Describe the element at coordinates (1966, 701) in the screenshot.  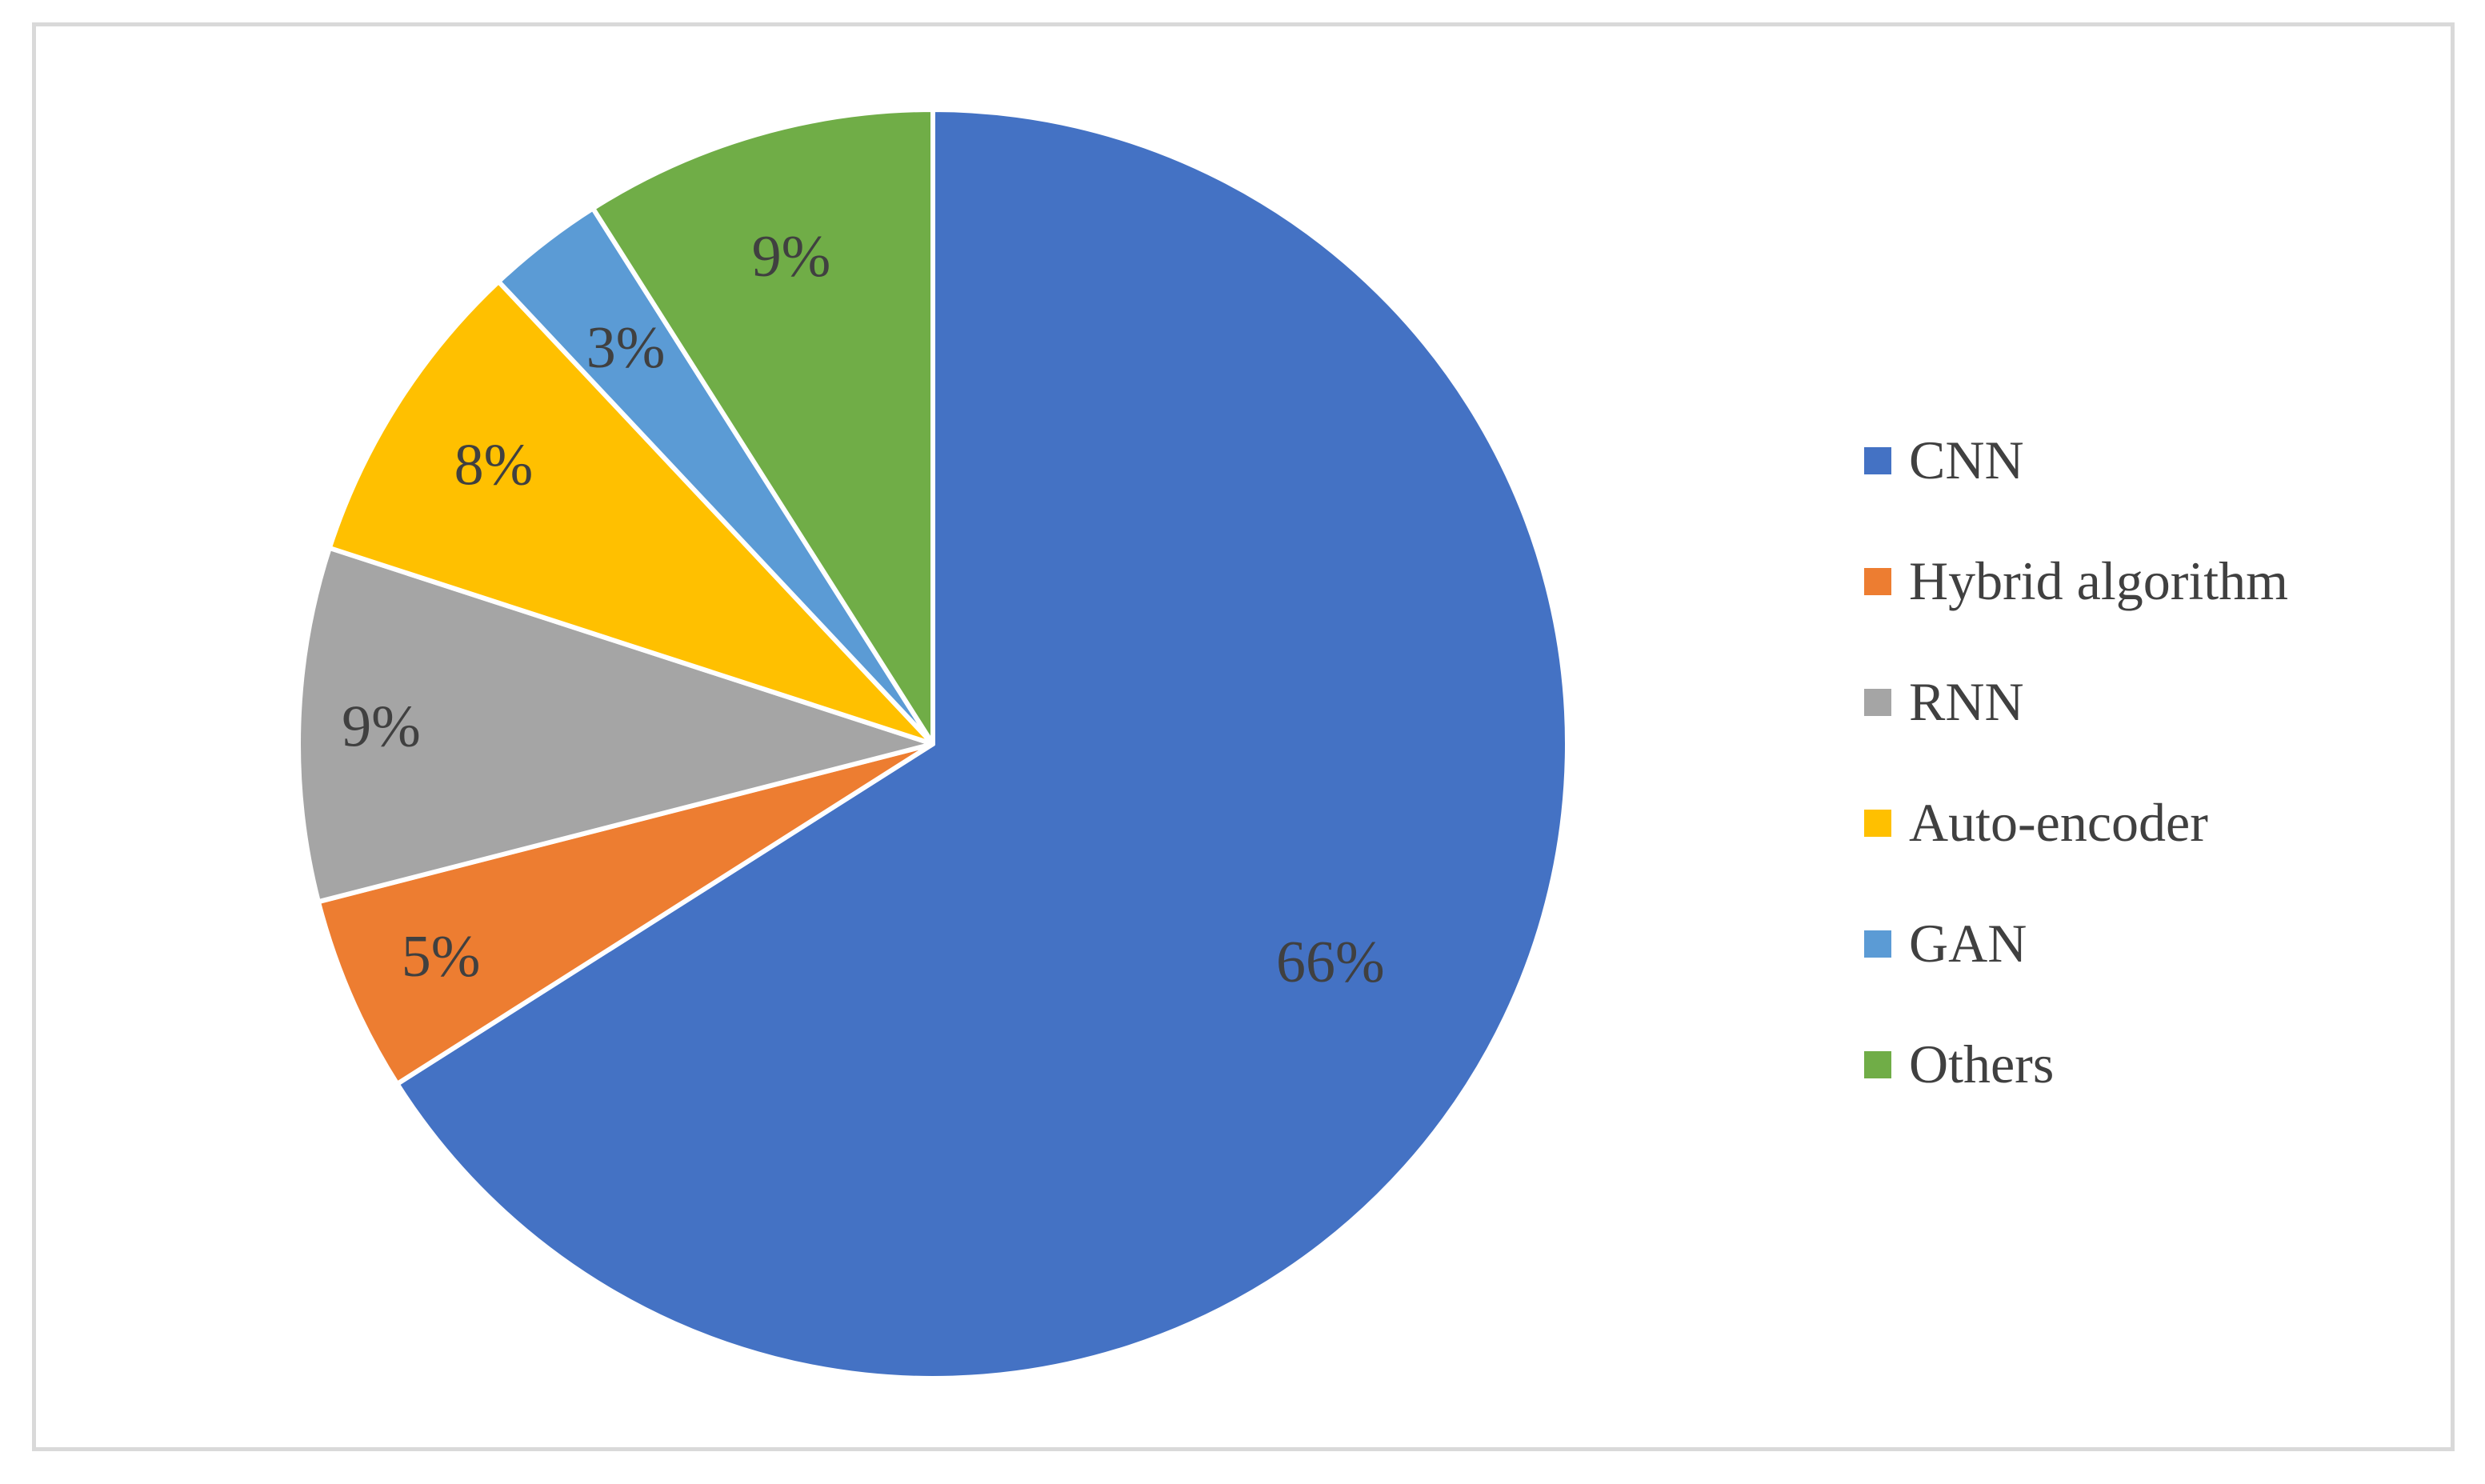
I see `legend-label-rnn: RNN` at that location.